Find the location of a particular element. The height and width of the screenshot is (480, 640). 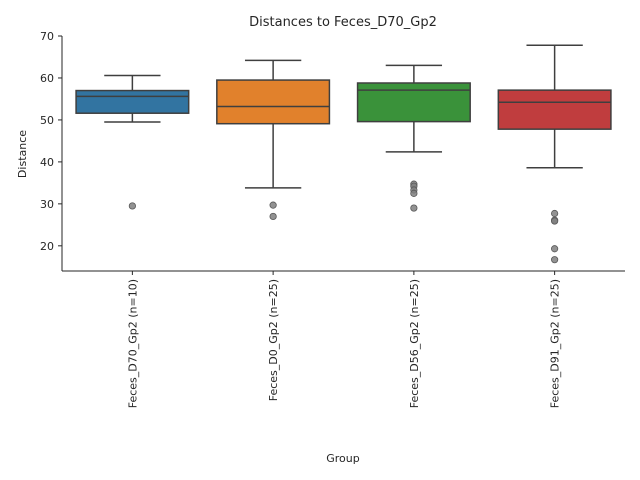

chart-title: Distances to Feces_D70_Gp2 is located at coordinates (343, 22).